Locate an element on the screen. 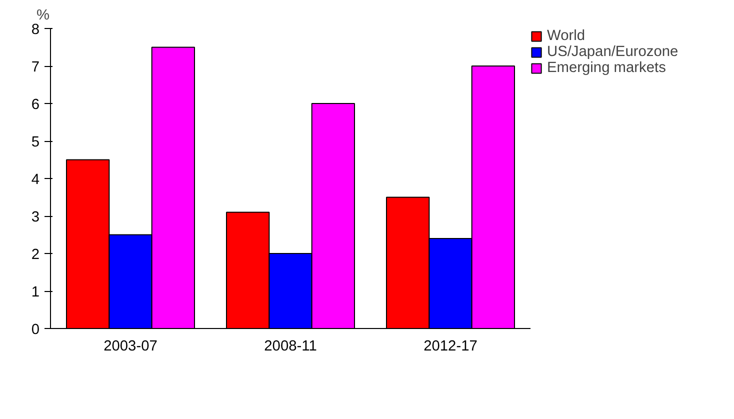  x-tick-label: 2003-07 is located at coordinates (131, 346).